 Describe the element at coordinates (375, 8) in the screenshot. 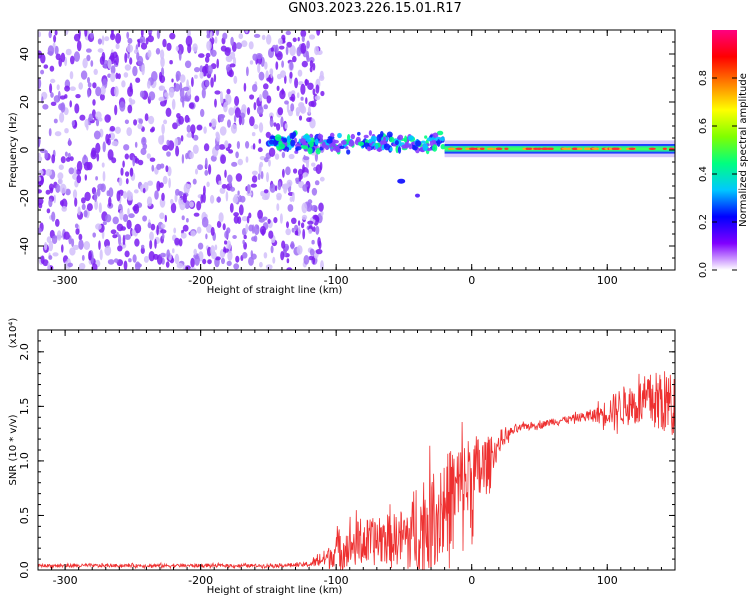

I see `figure-title: GN03.2023.226.15.01.R17` at that location.